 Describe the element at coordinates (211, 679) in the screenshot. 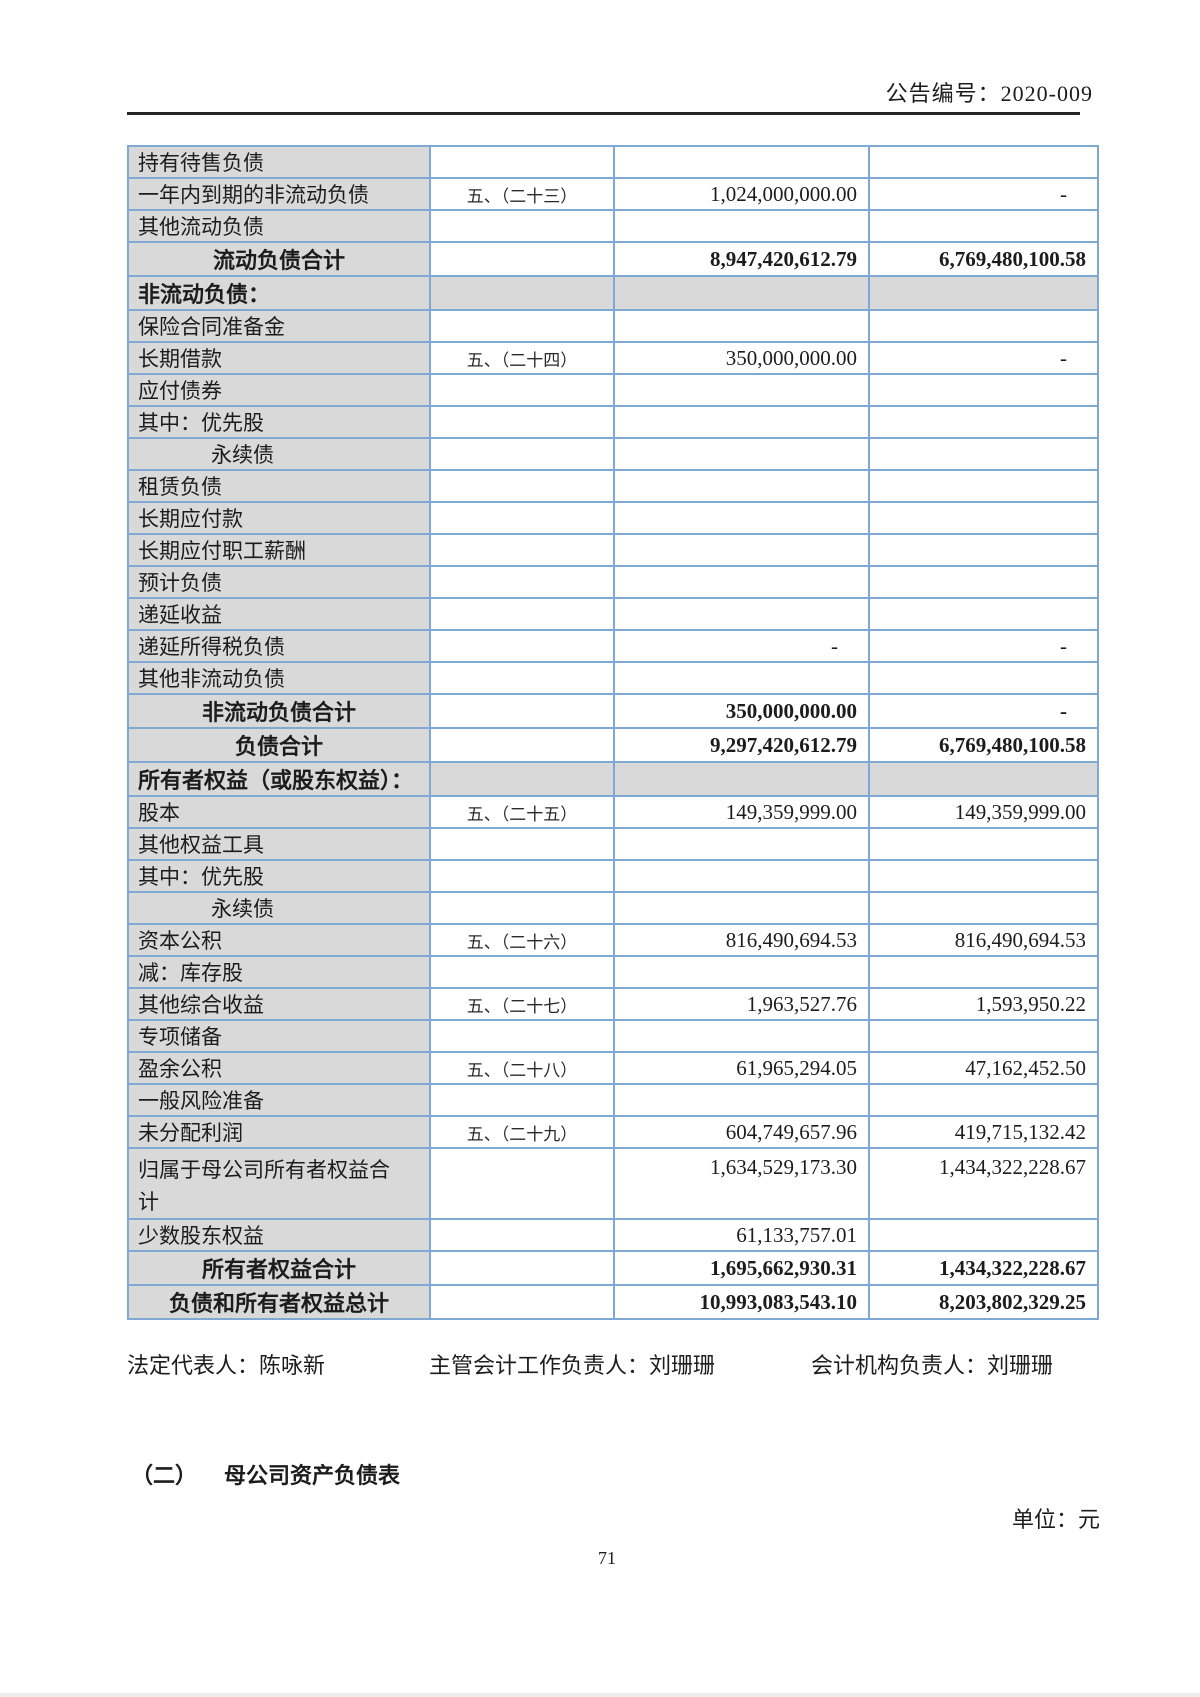

I see `row-label-text: 其他非流动负债` at that location.